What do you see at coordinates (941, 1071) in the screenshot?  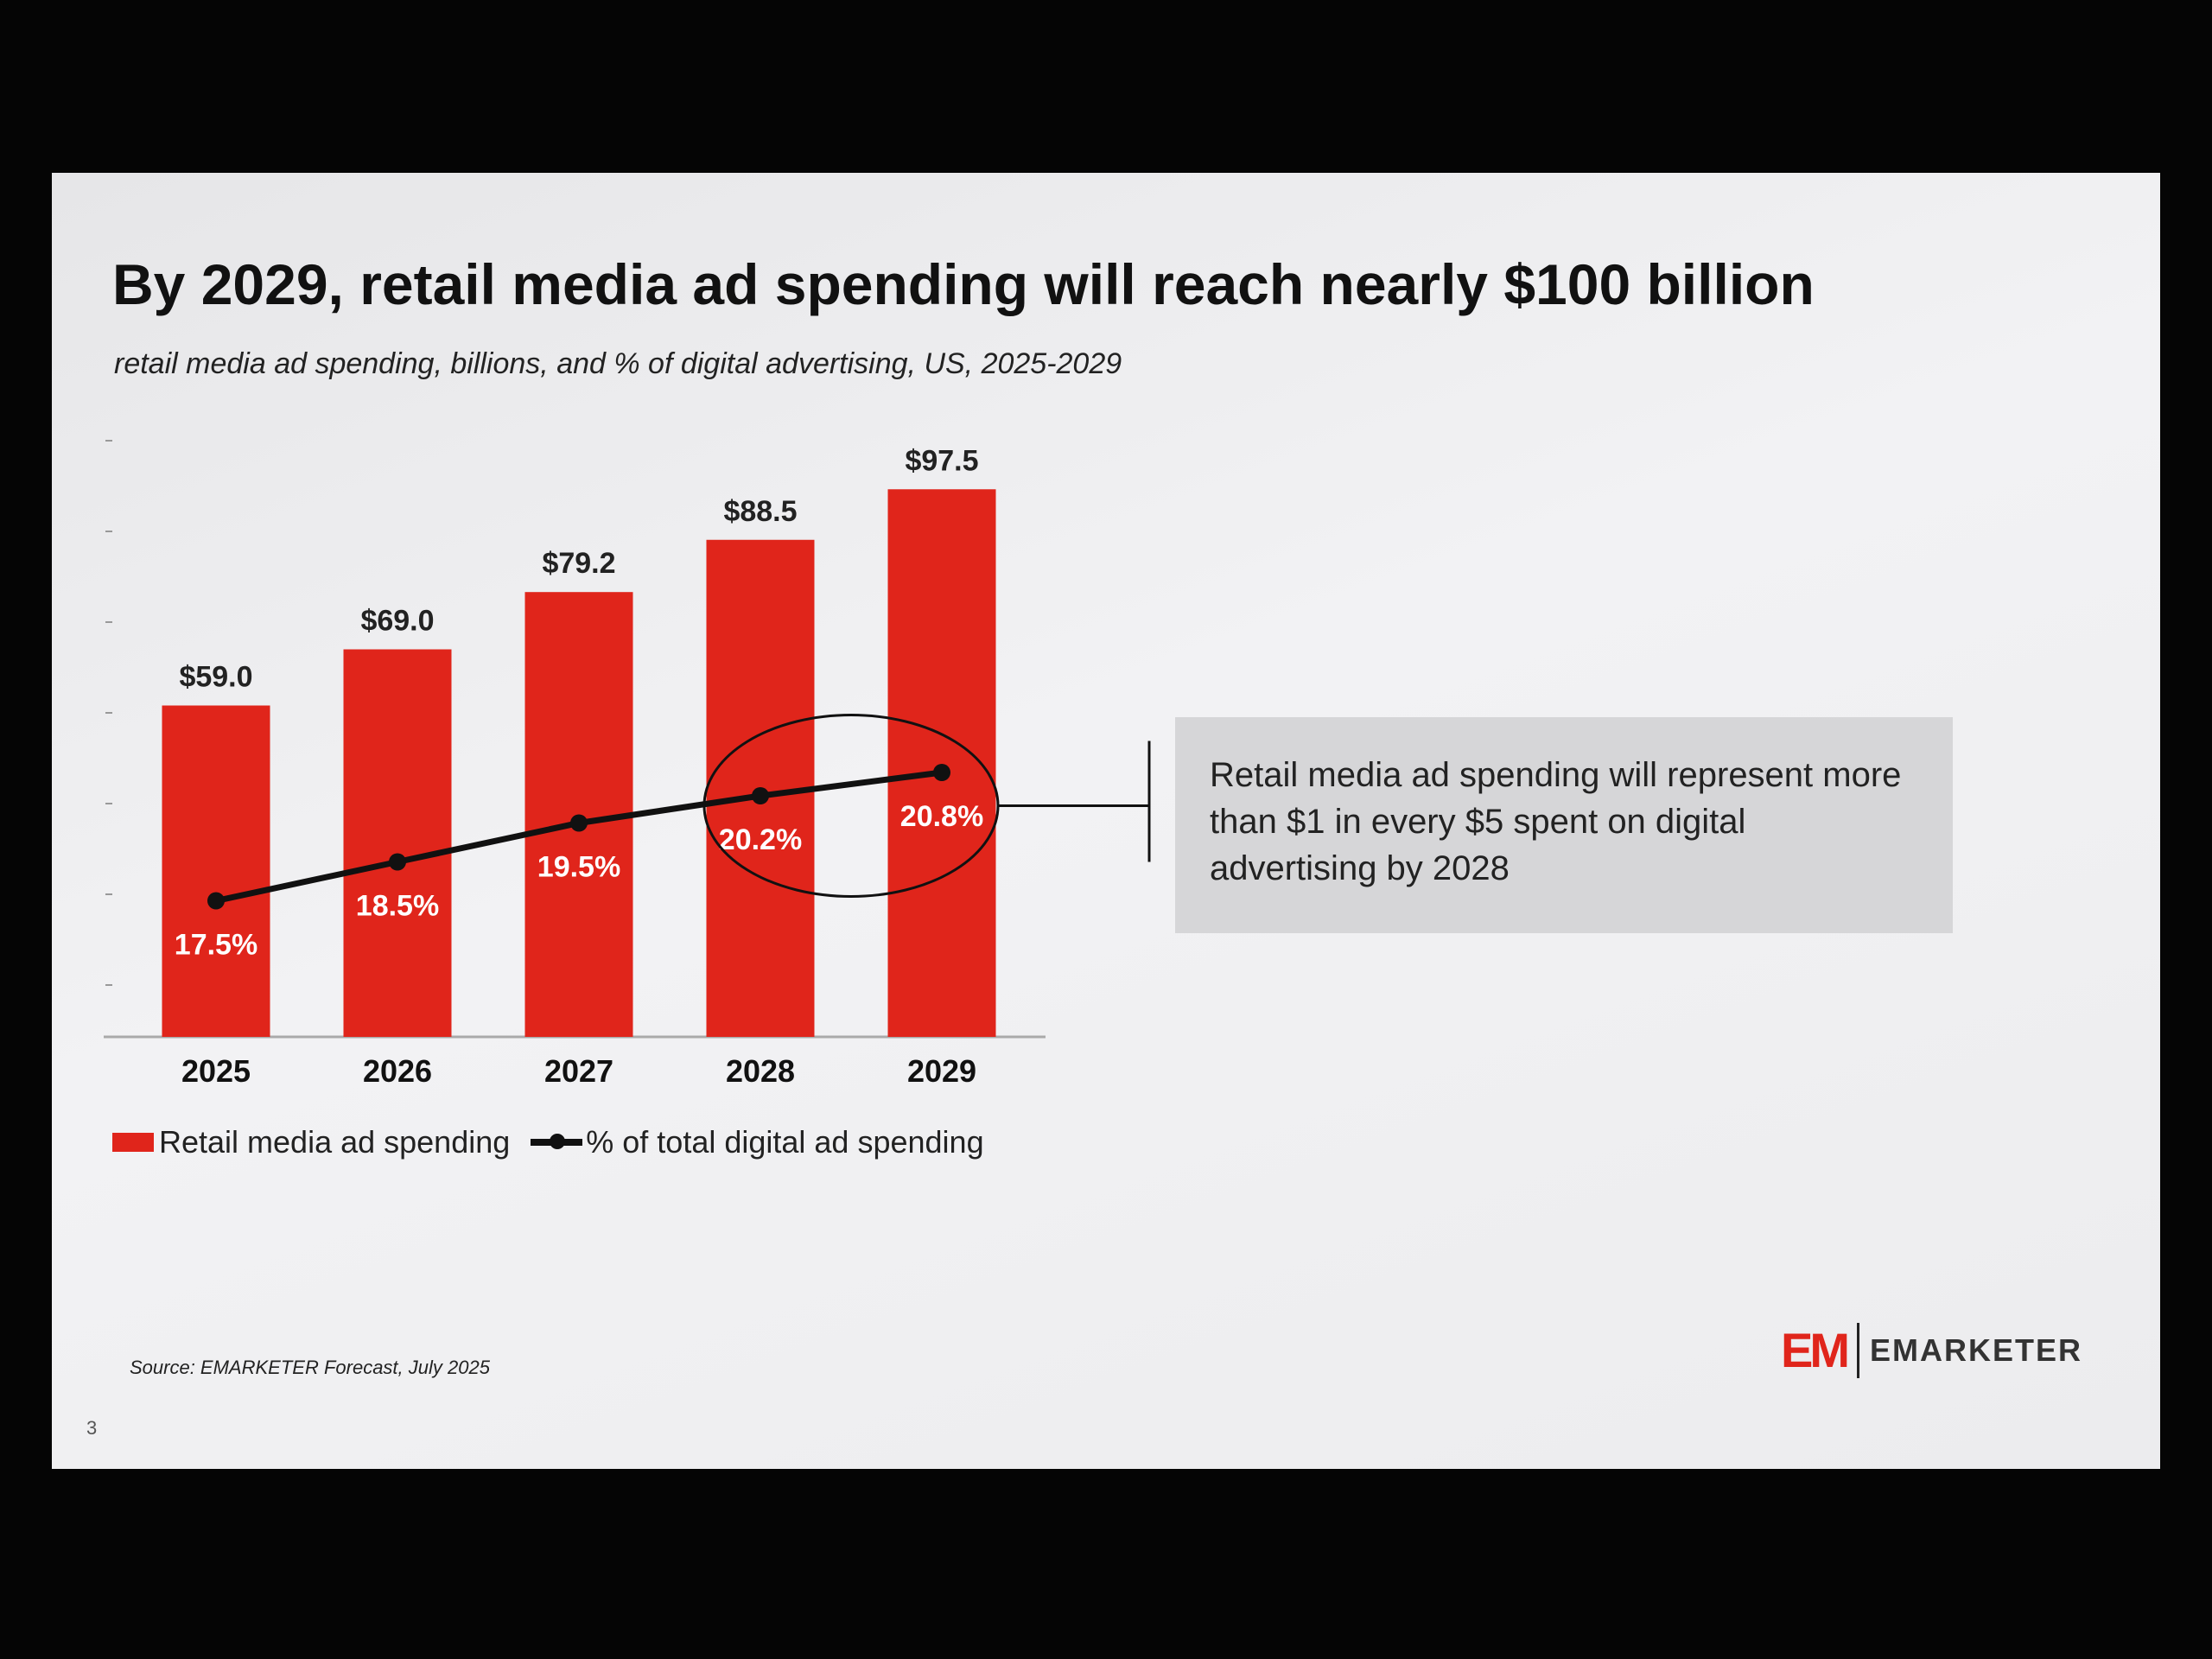 I see `x-tick-label: 2029` at bounding box center [941, 1071].